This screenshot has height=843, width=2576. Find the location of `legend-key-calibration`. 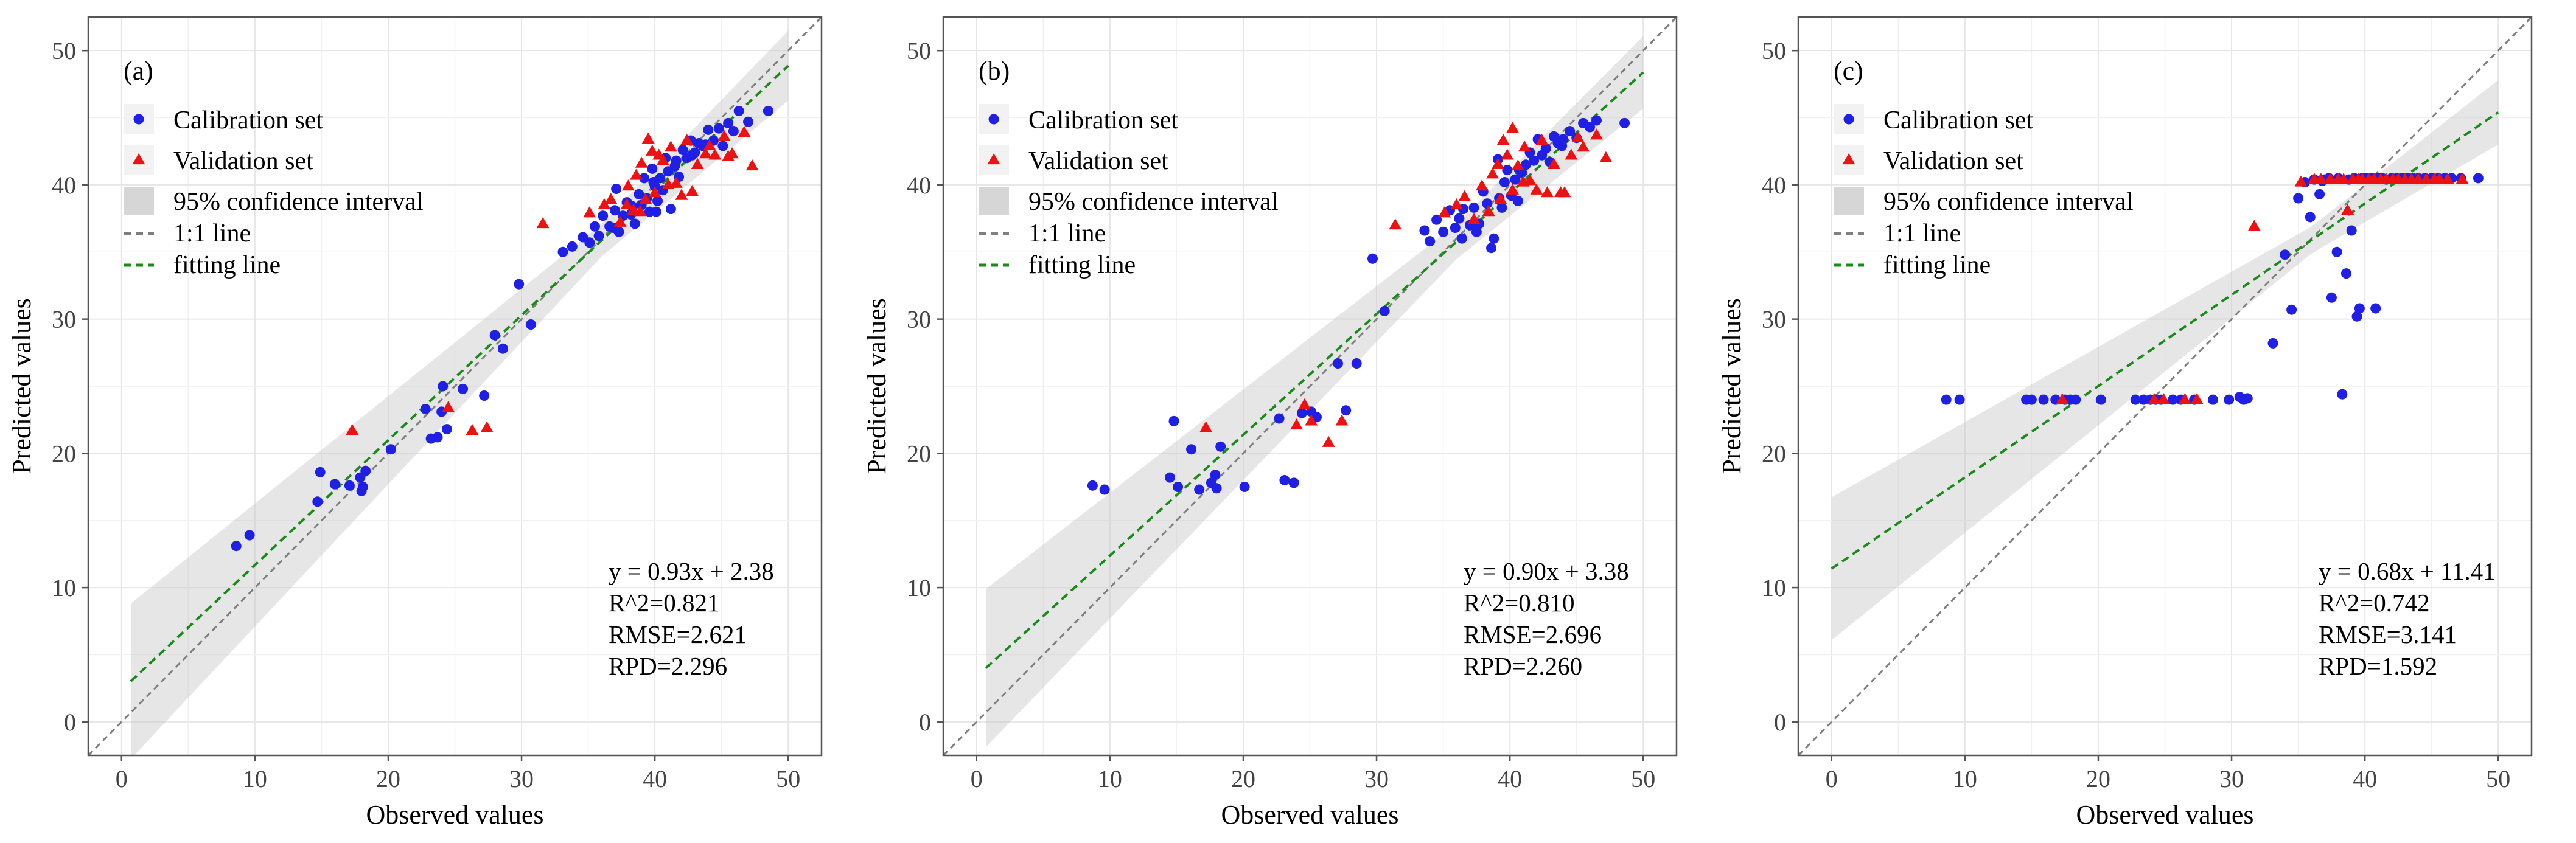

legend-key-calibration is located at coordinates (993, 119).